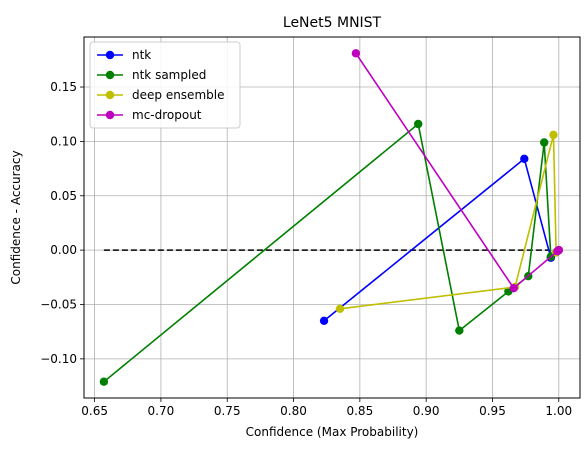 This screenshot has width=587, height=455. Describe the element at coordinates (359, 411) in the screenshot. I see `x-tick-label: 0.85` at that location.